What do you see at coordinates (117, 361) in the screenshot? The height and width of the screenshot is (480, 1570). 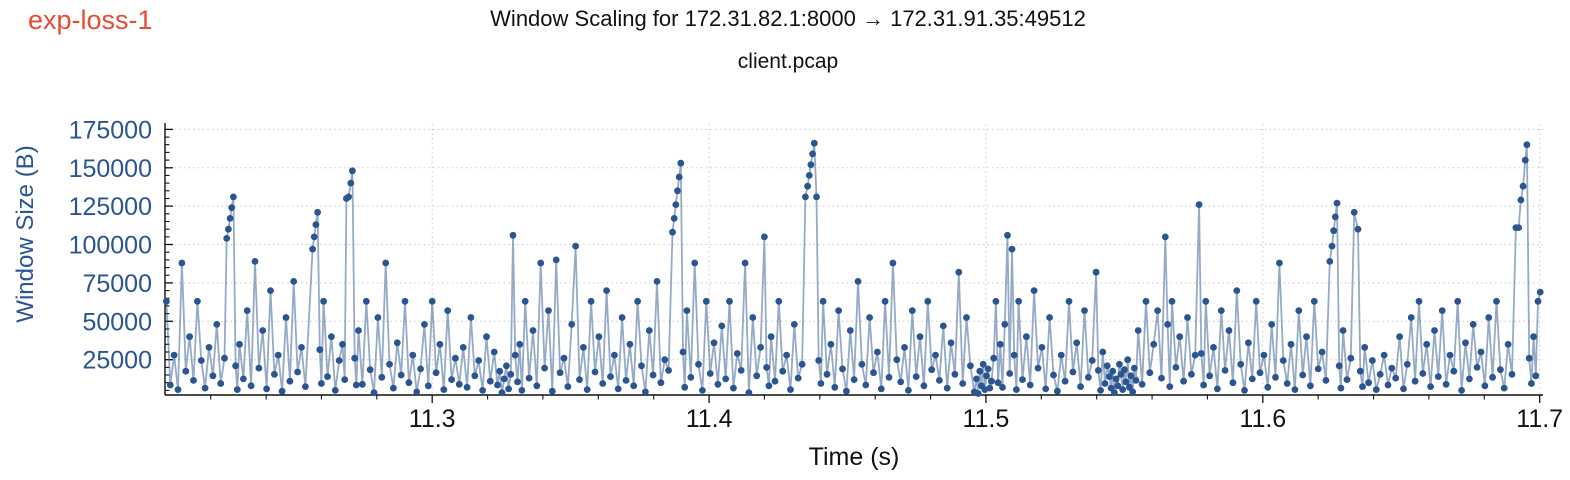 I see `svg-text: 25000` at bounding box center [117, 361].